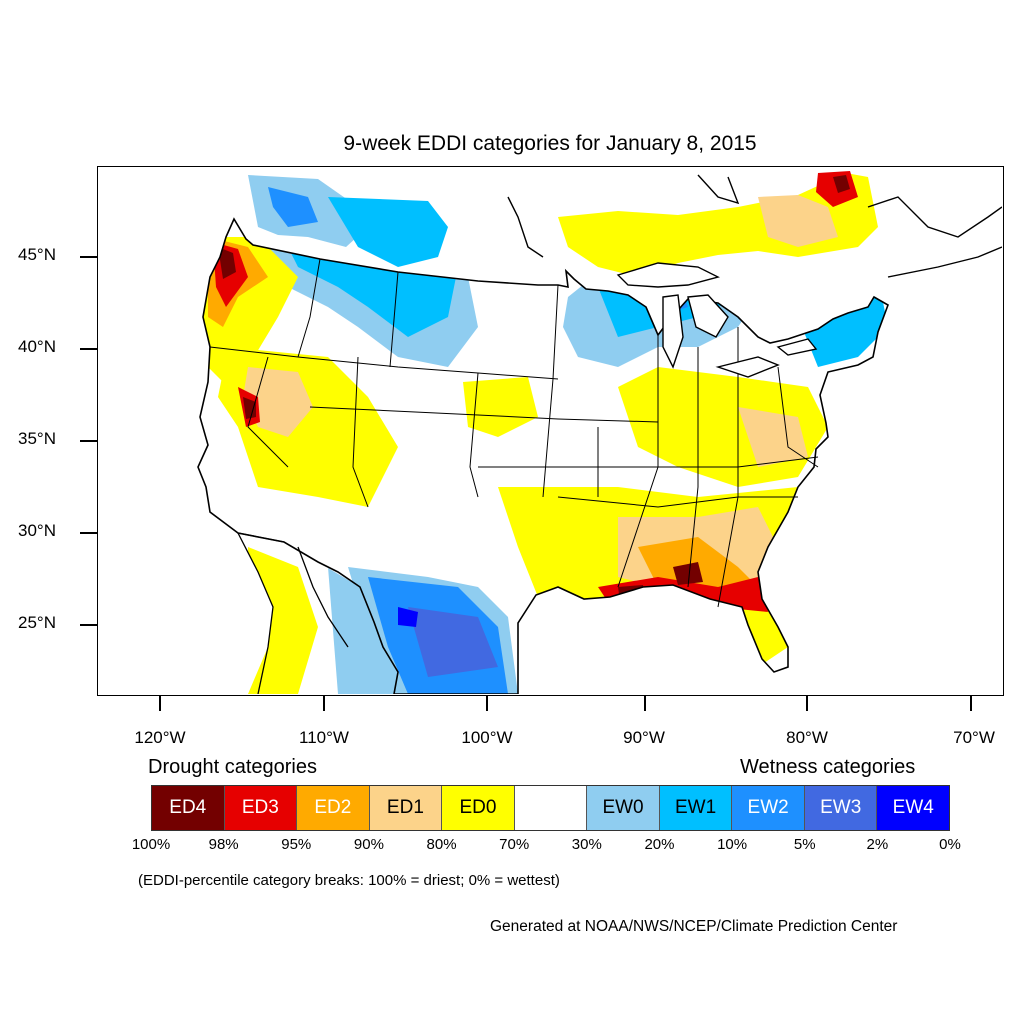  Describe the element at coordinates (333, 808) in the screenshot. I see `legend-cell: ED2` at that location.